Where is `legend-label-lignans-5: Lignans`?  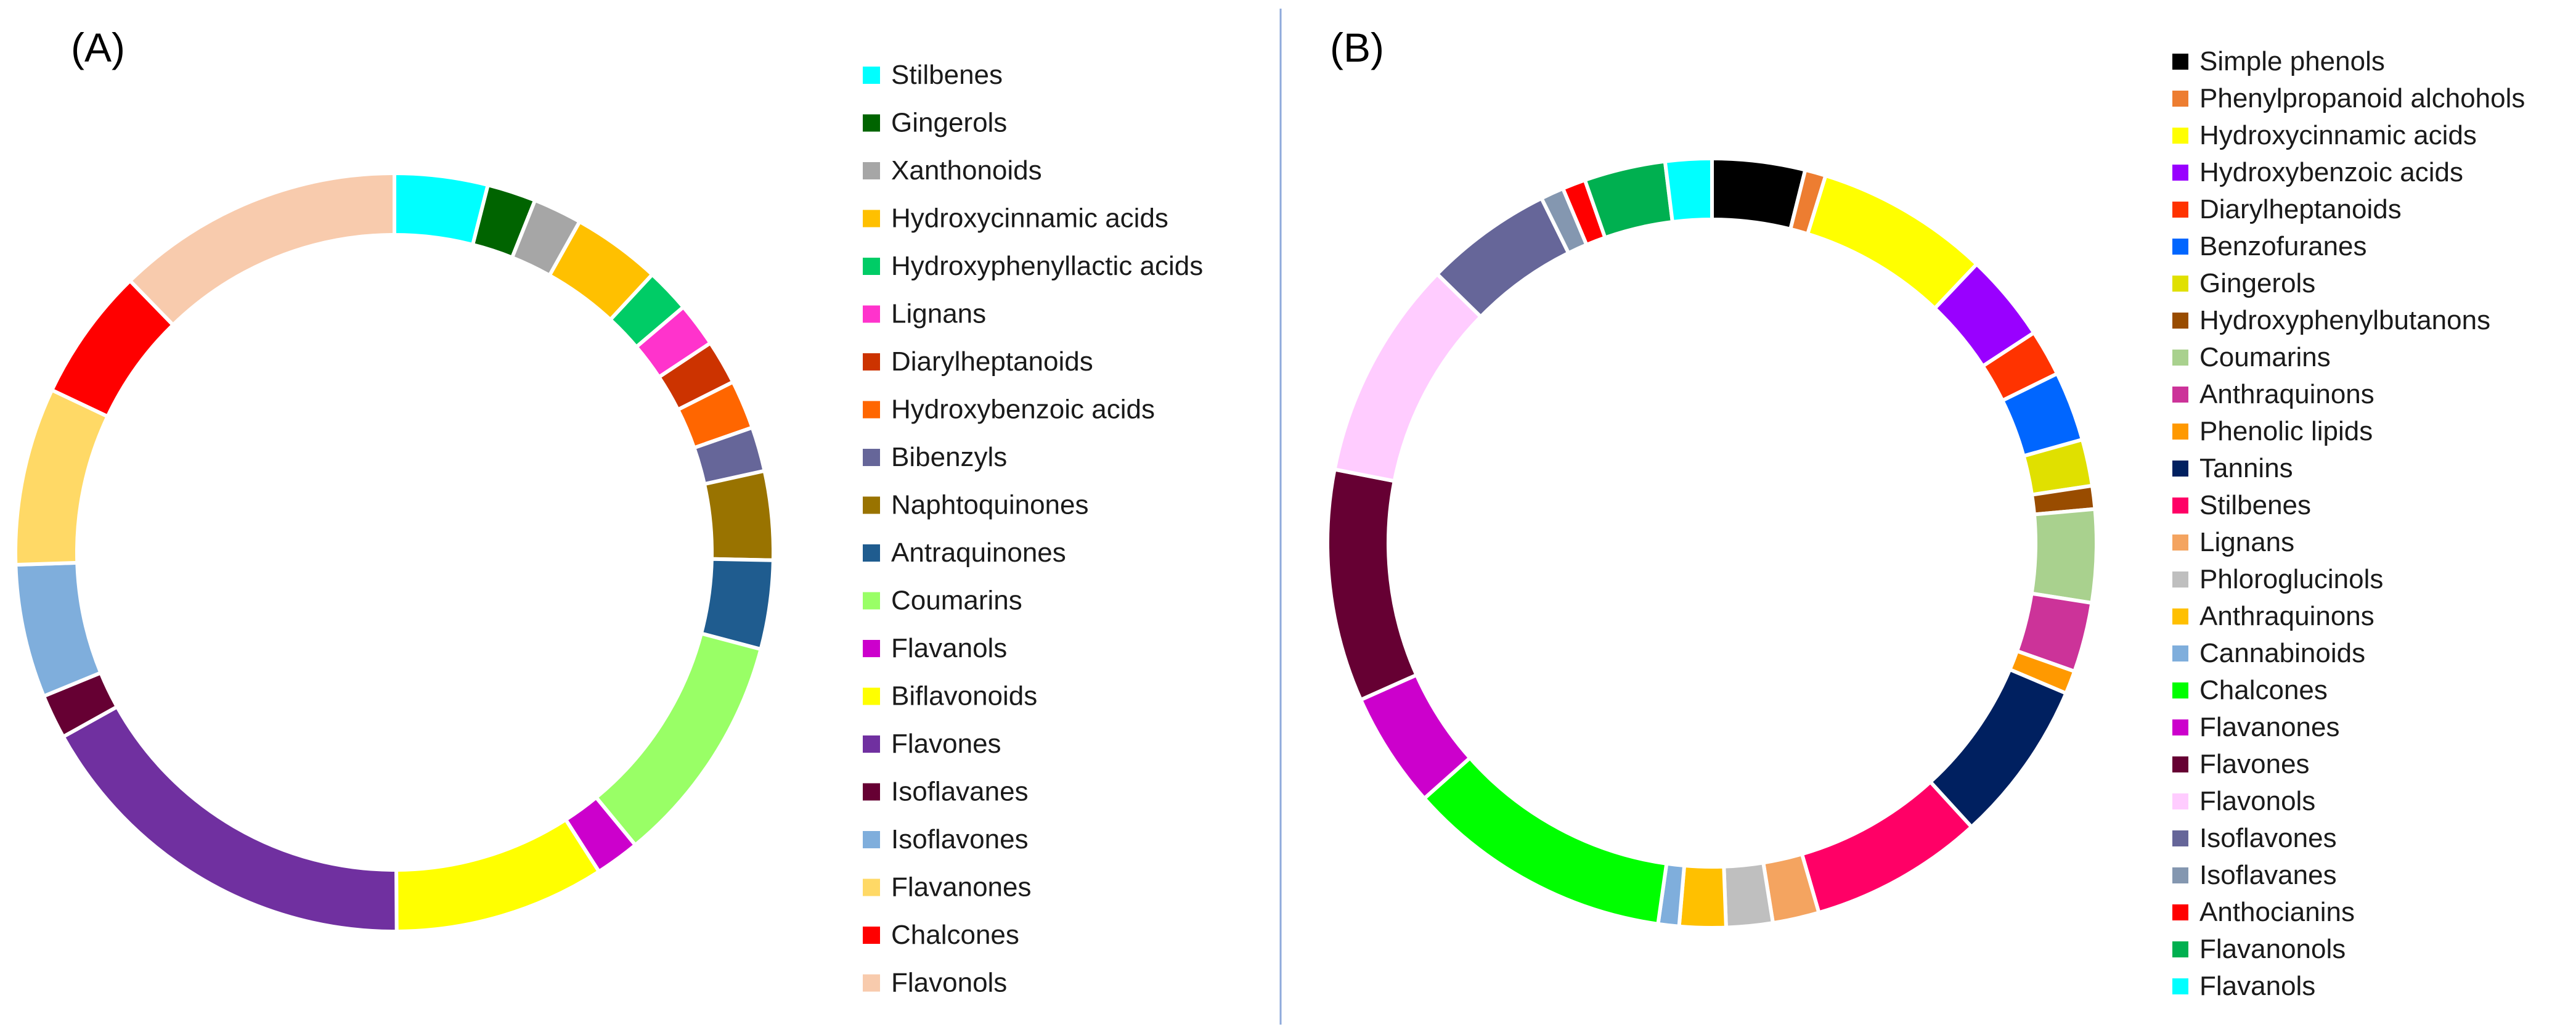
legend-label-lignans-5: Lignans is located at coordinates (938, 314).